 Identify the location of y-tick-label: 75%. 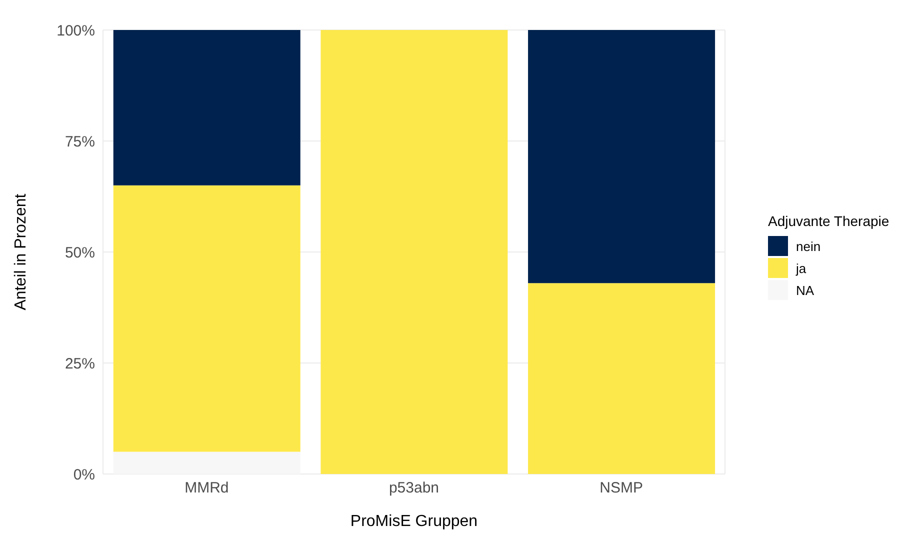
(79, 141).